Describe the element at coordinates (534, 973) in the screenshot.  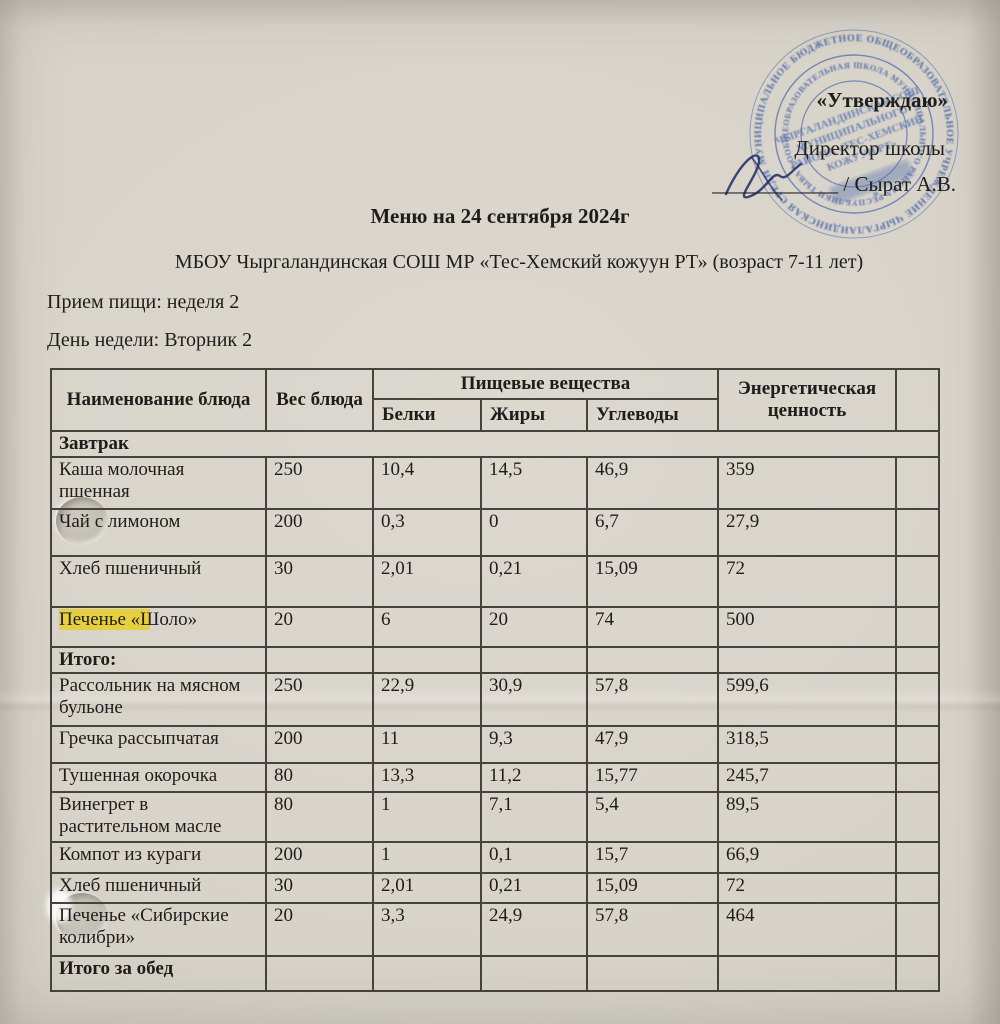
I see `fat-cell` at that location.